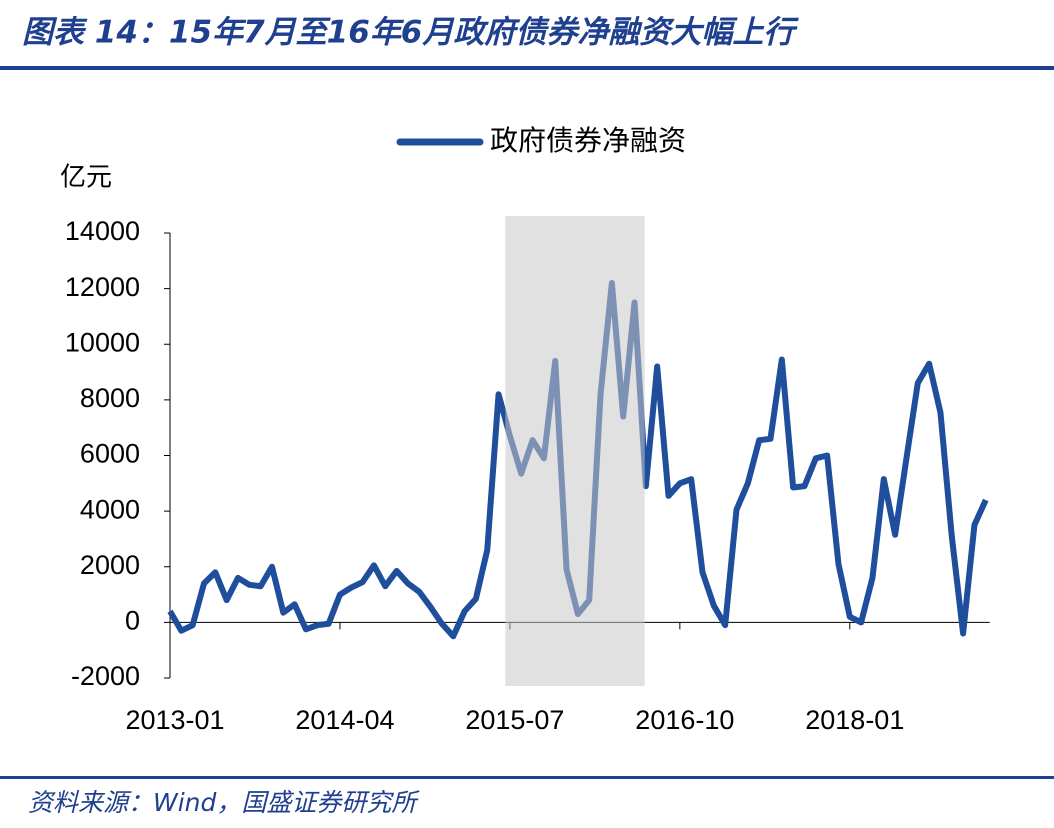 Image resolution: width=1054 pixels, height=828 pixels. I want to click on x-tick-label: 2013-01, so click(174, 720).